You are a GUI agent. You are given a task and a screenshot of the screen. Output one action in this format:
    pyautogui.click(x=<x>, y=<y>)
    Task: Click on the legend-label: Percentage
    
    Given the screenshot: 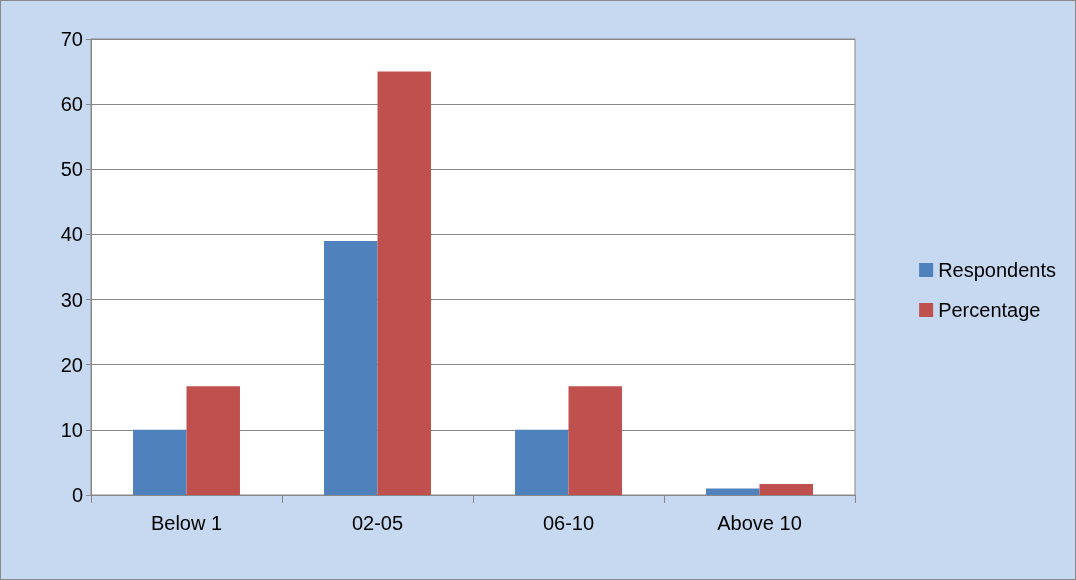 What is the action you would take?
    pyautogui.click(x=989, y=310)
    